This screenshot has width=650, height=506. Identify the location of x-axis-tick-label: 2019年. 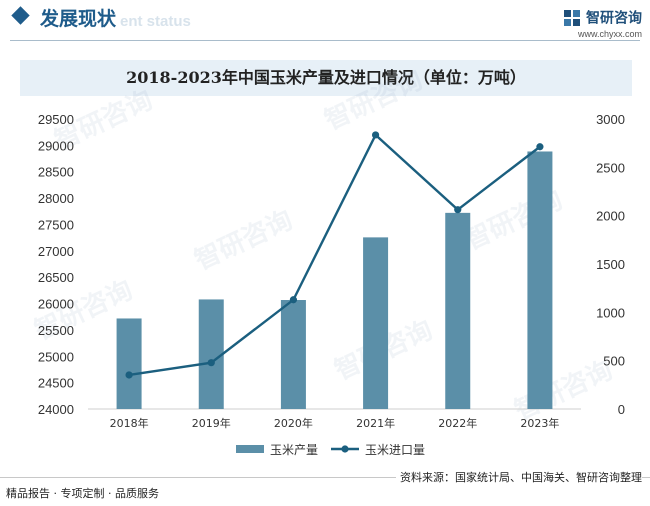
(211, 423).